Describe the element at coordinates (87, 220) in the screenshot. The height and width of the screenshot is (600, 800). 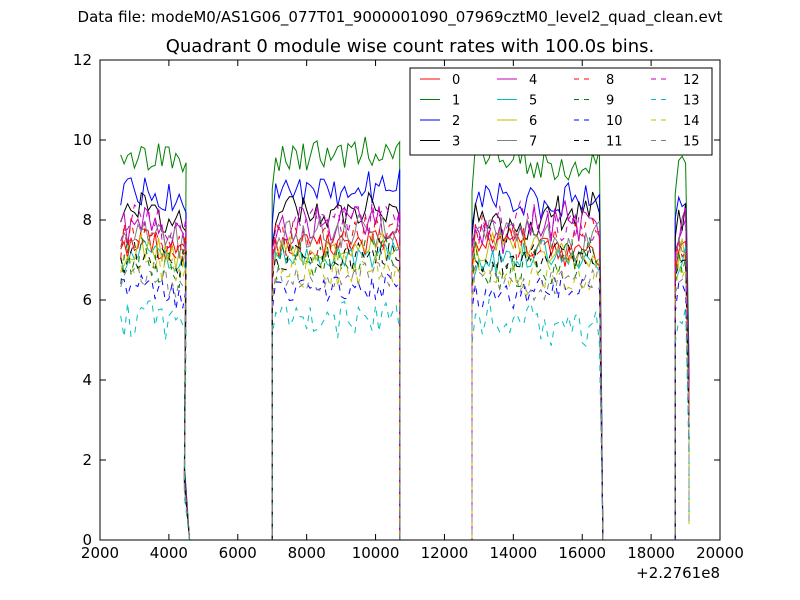
I see `y-tick-label: 8` at that location.